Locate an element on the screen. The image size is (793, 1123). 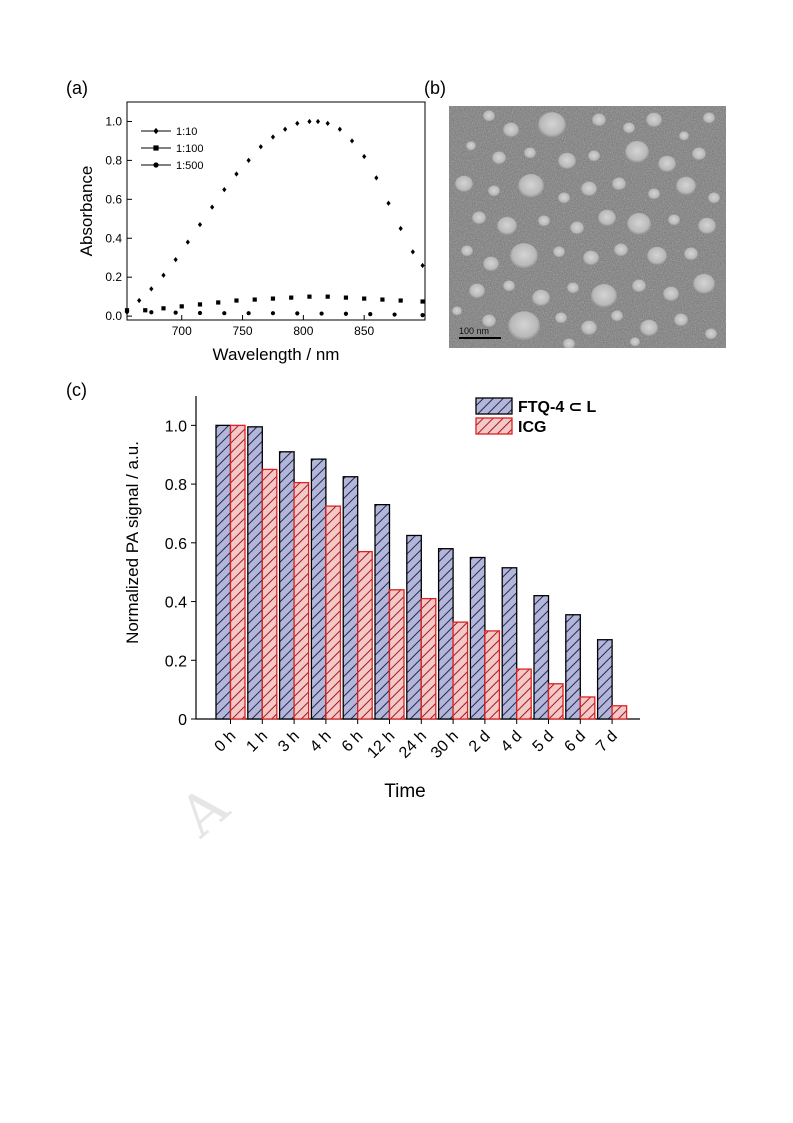
y-tick-label-a: 0.6 is located at coordinates (113, 199).